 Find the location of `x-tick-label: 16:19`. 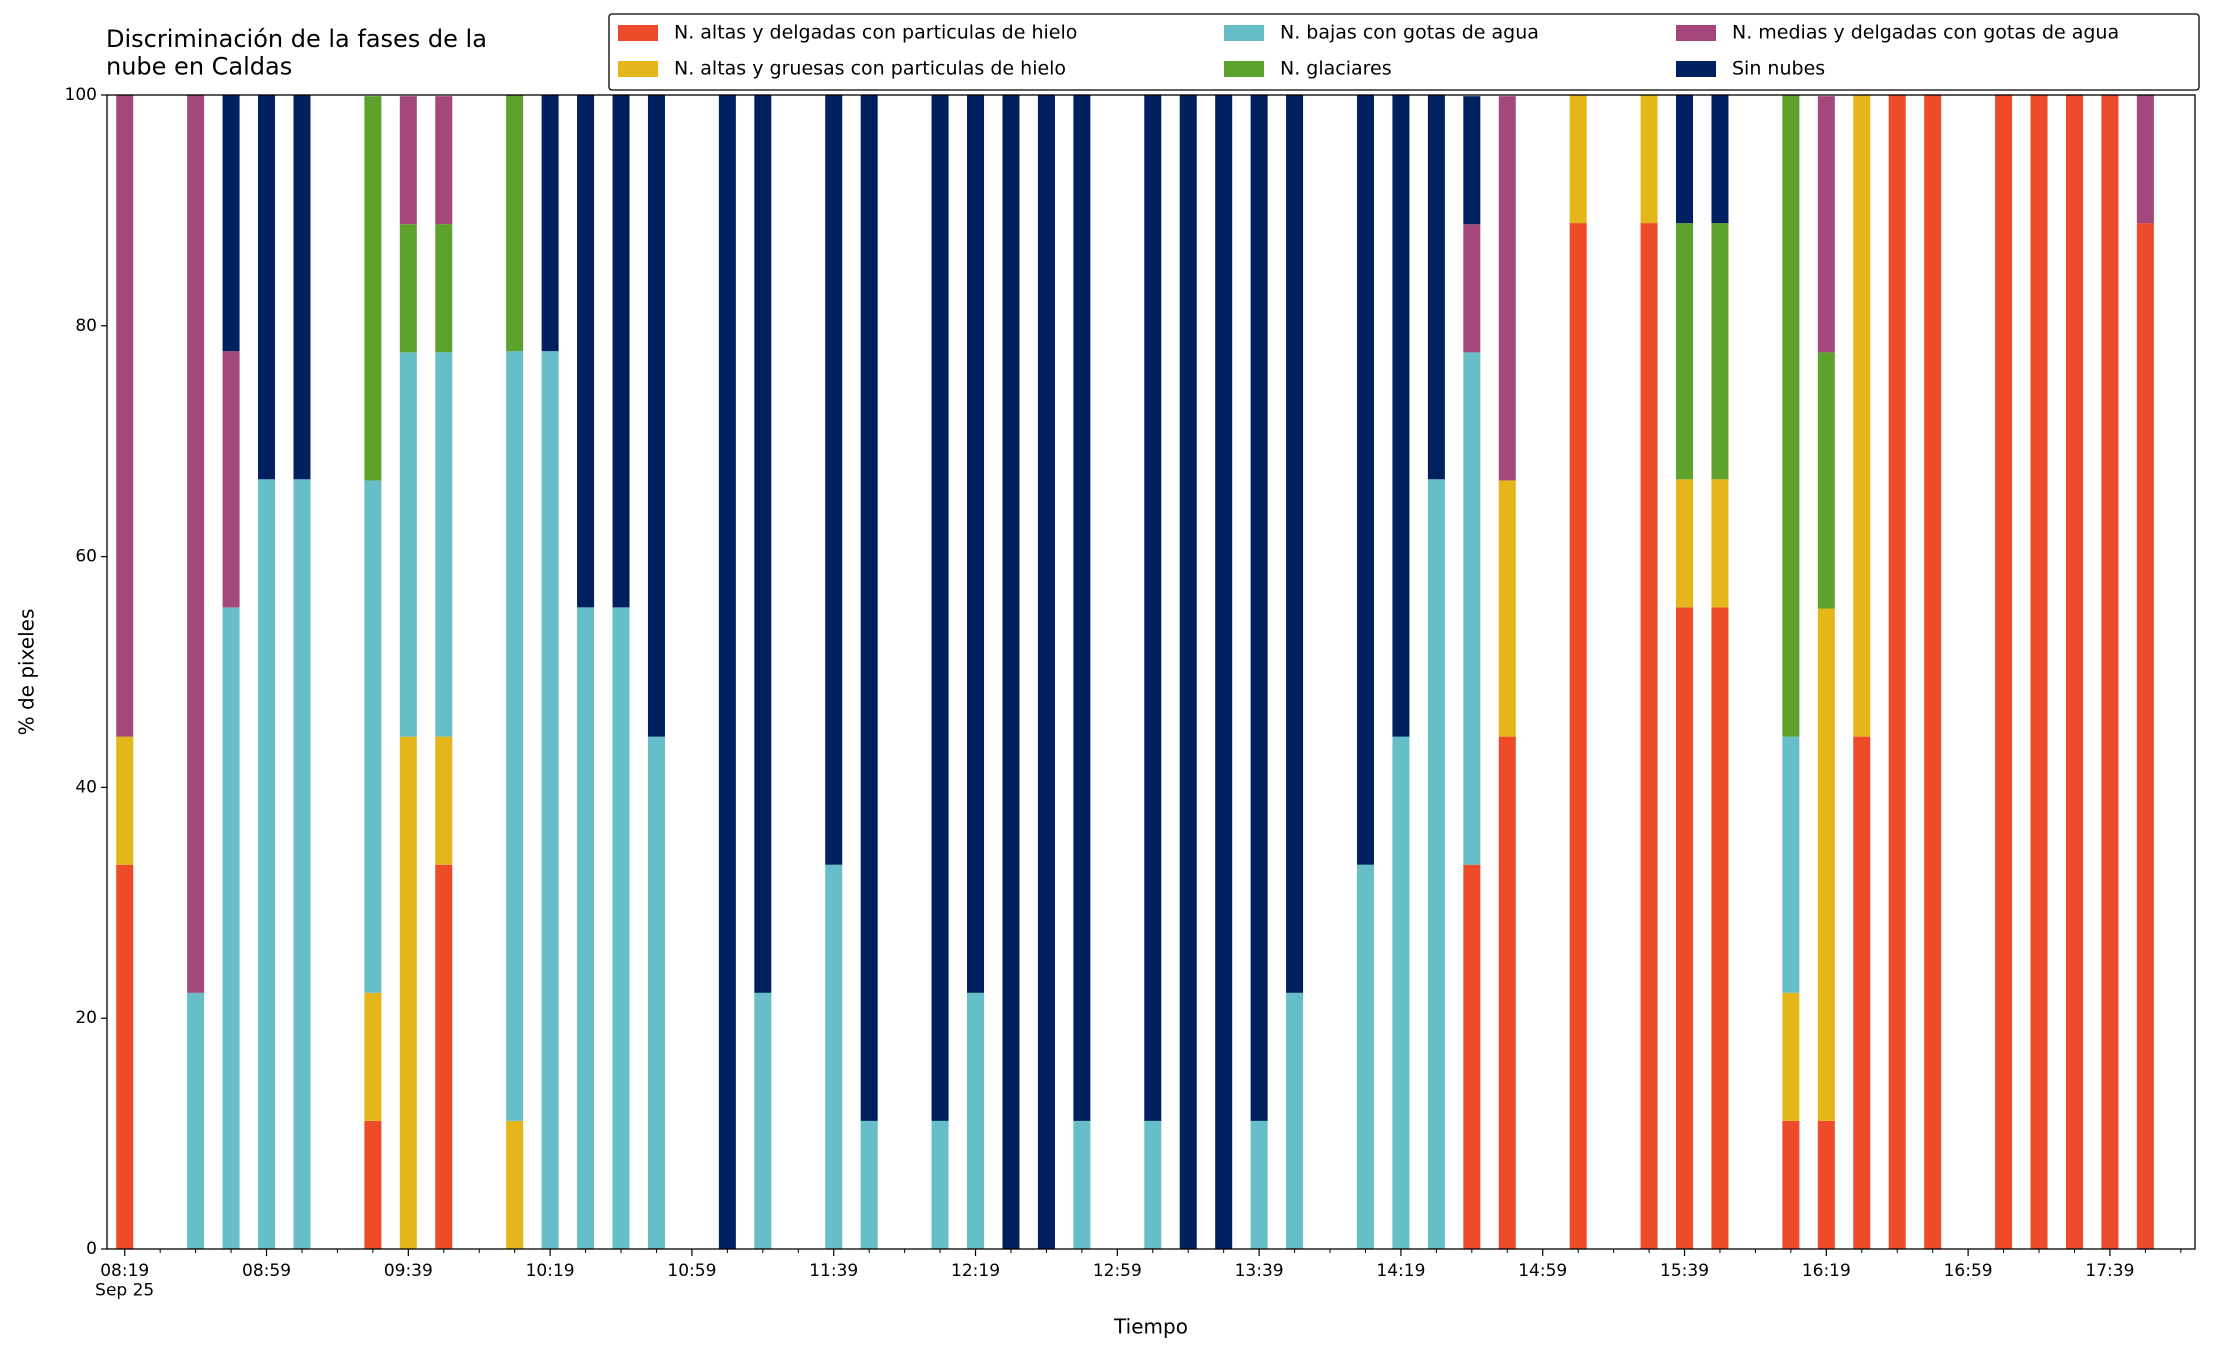

x-tick-label: 16:19 is located at coordinates (1826, 1271).